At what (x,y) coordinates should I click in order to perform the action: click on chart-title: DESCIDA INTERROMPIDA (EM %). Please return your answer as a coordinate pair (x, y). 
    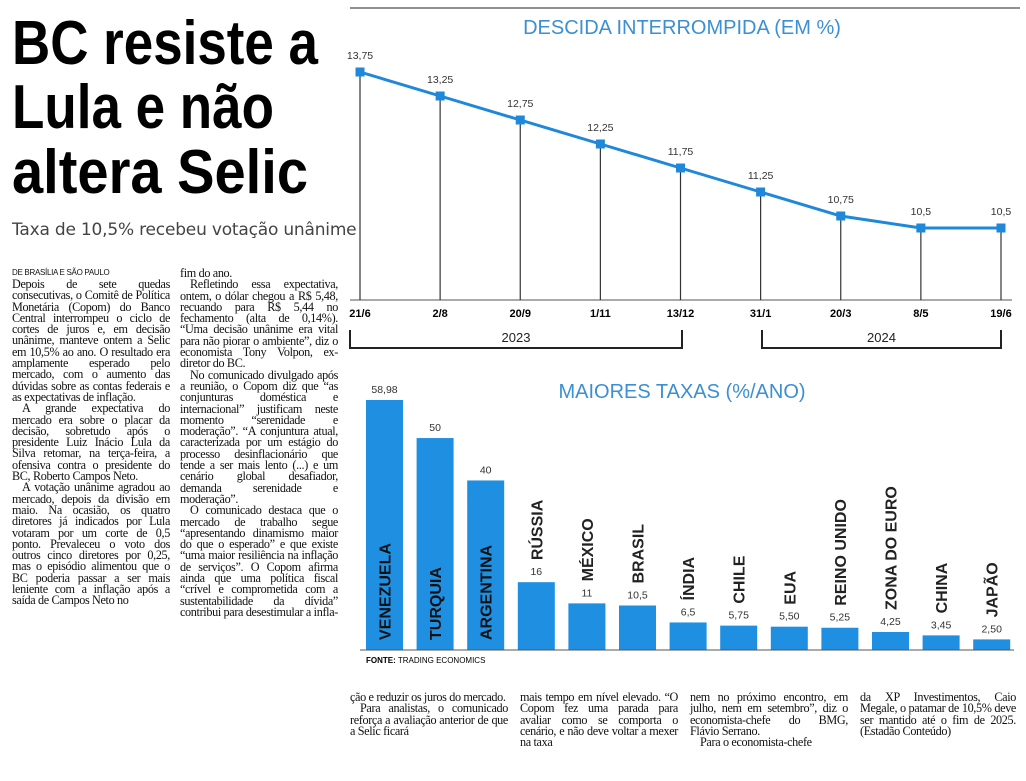
    Looking at the image, I should click on (682, 28).